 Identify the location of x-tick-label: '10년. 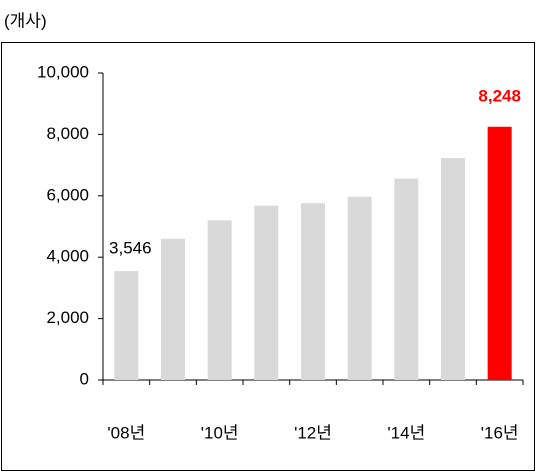
(220, 432).